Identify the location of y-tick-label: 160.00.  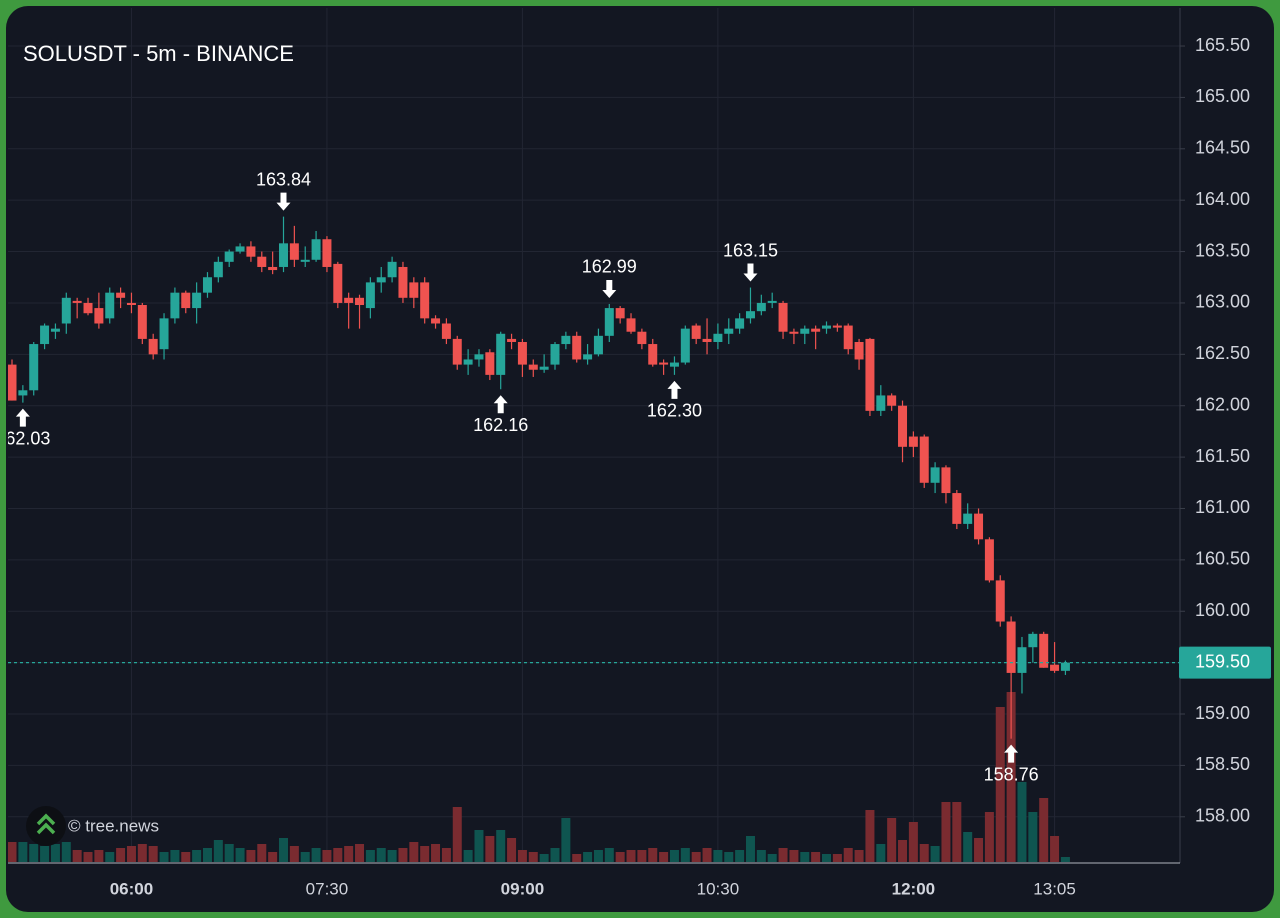
(1222, 610).